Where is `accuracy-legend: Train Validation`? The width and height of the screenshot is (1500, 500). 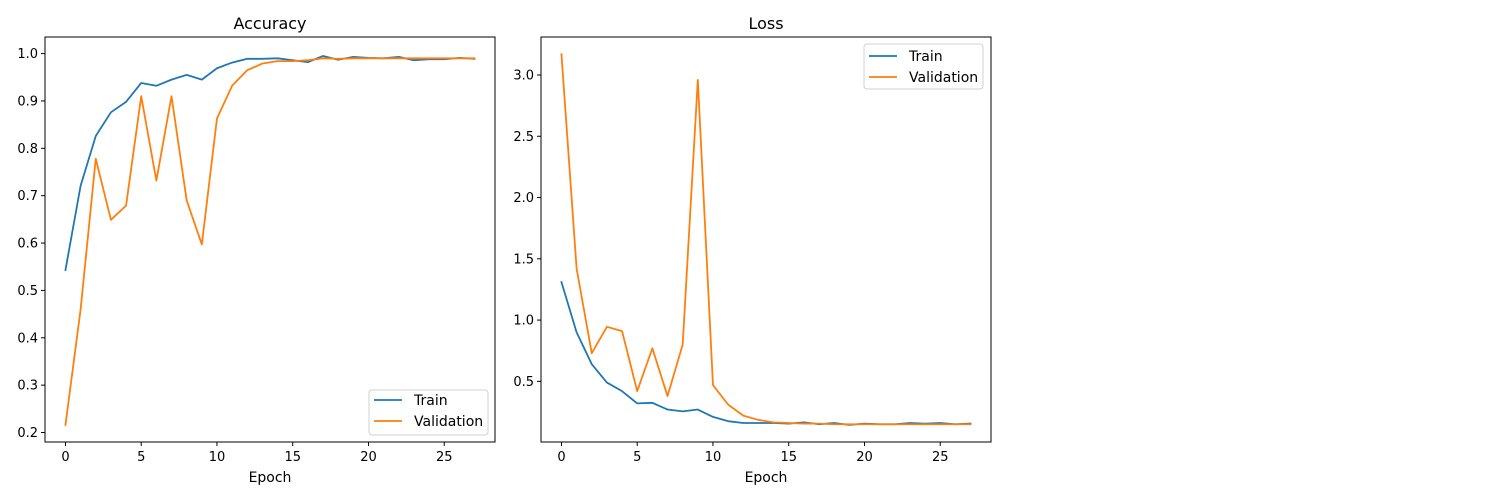
accuracy-legend: Train Validation is located at coordinates (428, 412).